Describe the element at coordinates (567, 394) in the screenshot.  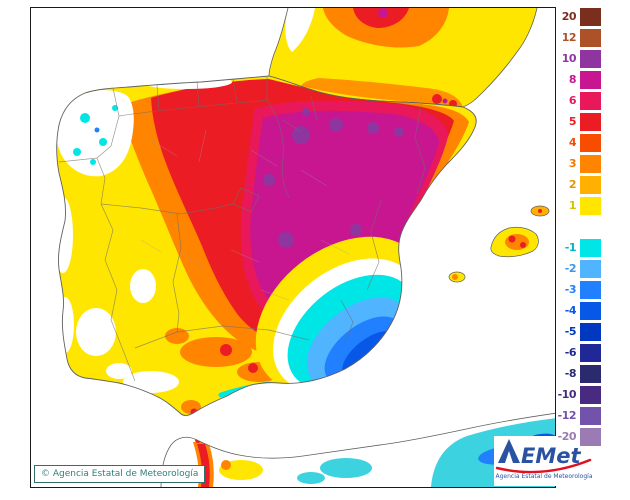
I see `legend-value-label: -10` at that location.